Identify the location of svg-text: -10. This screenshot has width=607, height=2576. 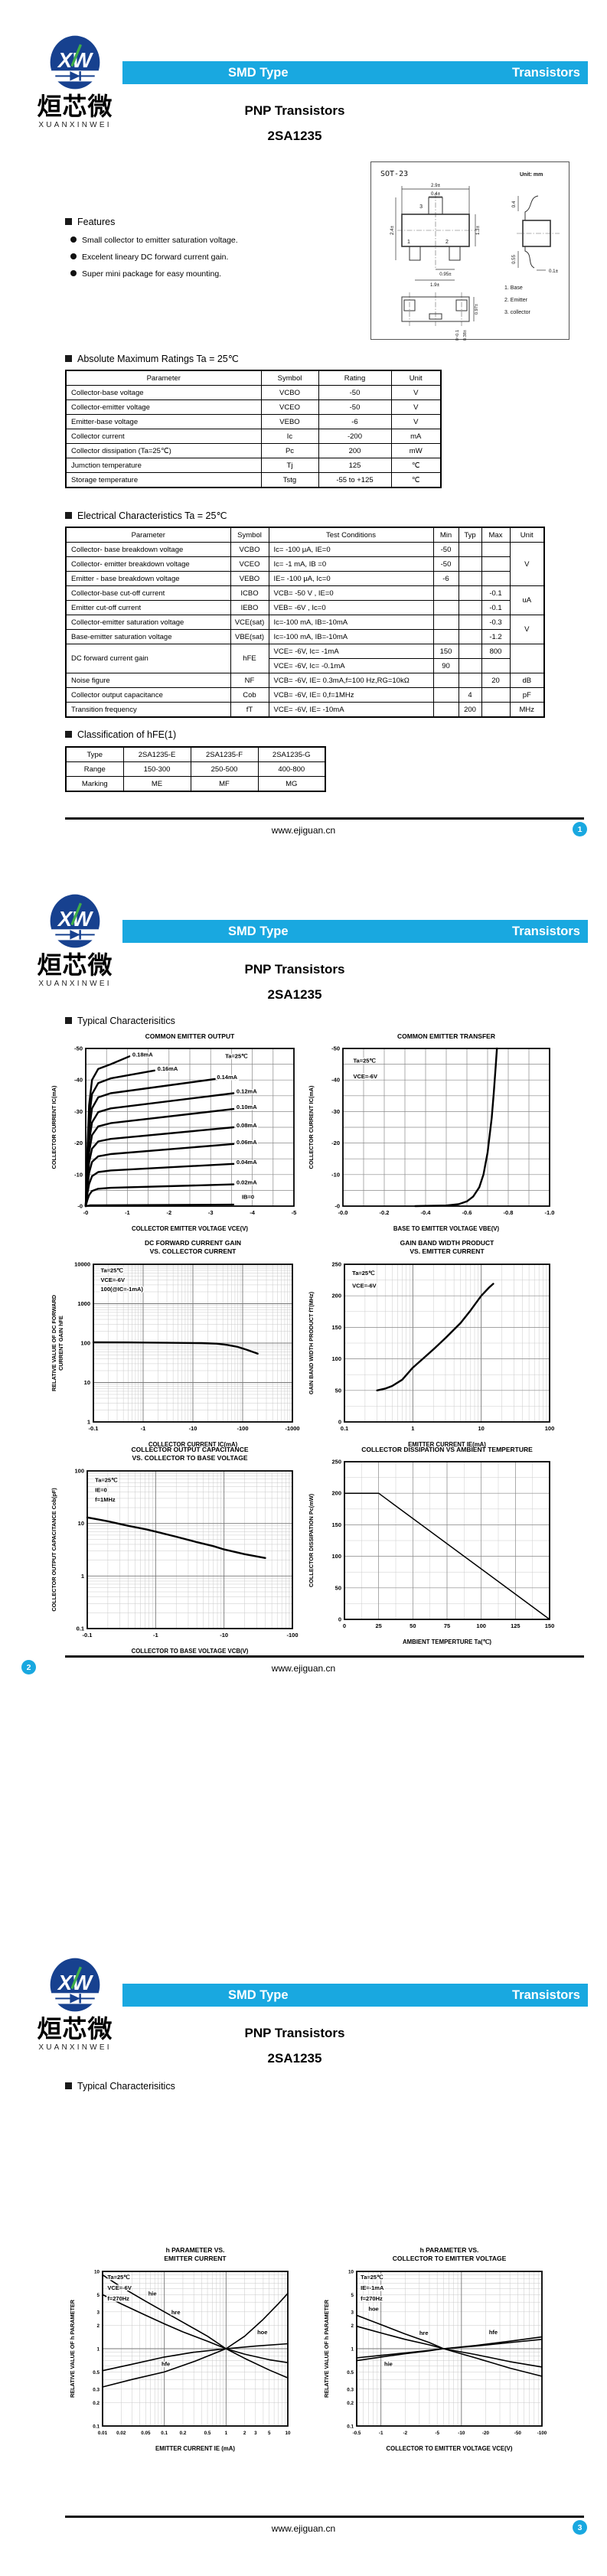
(224, 1635).